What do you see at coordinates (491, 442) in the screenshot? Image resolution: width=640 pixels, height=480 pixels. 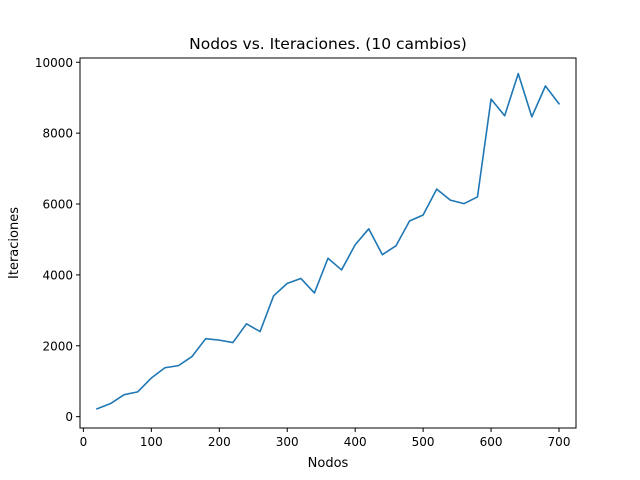 I see `x-tick-label: 600` at bounding box center [491, 442].